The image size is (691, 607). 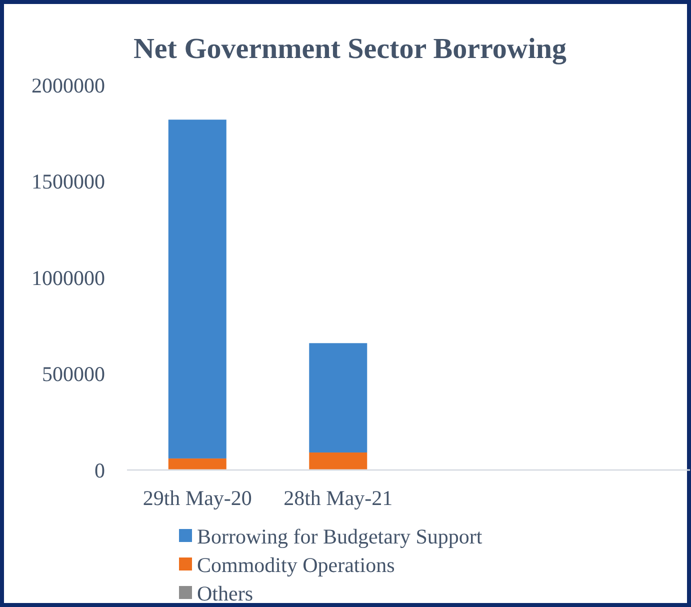 What do you see at coordinates (68, 85) in the screenshot?
I see `y-tick-label: 2000000` at bounding box center [68, 85].